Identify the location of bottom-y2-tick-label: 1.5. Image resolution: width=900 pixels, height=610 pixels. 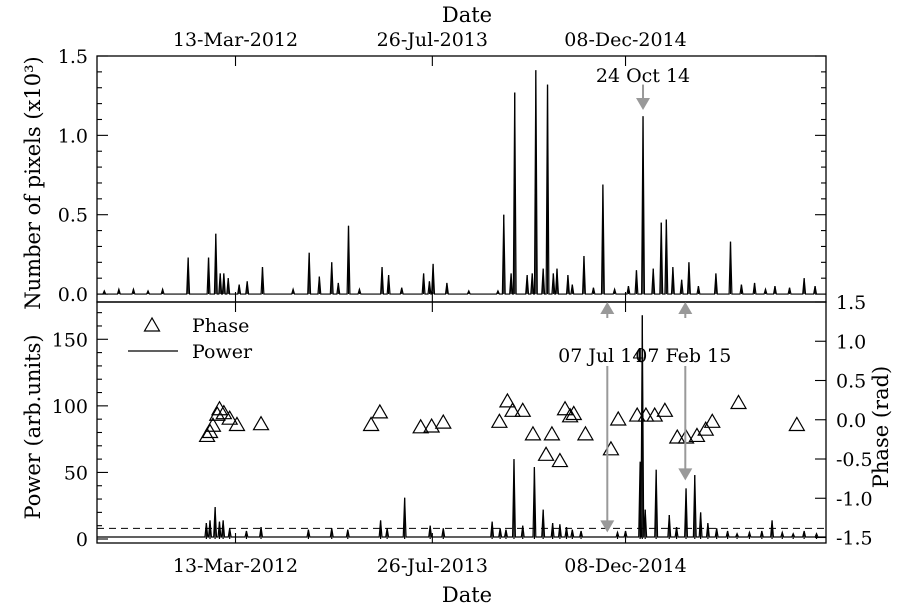
(851, 303).